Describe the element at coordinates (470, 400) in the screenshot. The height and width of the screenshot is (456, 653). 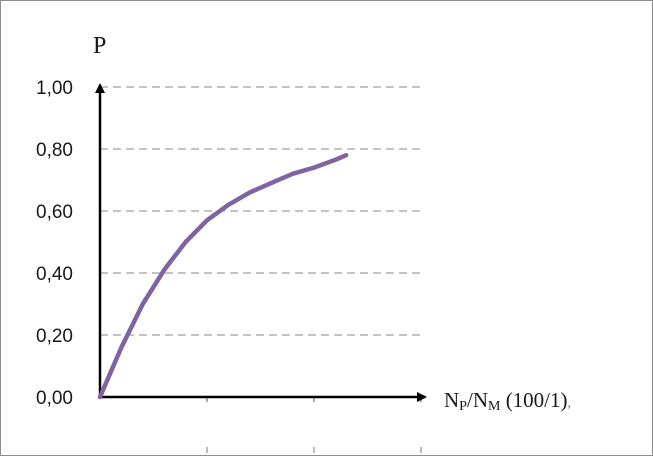
I see `x-axis-title-slash: /` at that location.